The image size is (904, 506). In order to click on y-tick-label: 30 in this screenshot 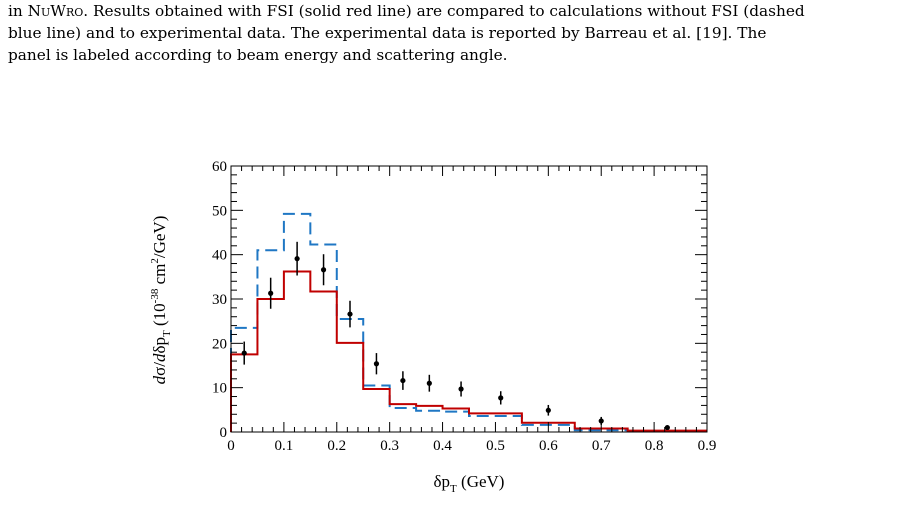, I will do `click(219, 300)`.